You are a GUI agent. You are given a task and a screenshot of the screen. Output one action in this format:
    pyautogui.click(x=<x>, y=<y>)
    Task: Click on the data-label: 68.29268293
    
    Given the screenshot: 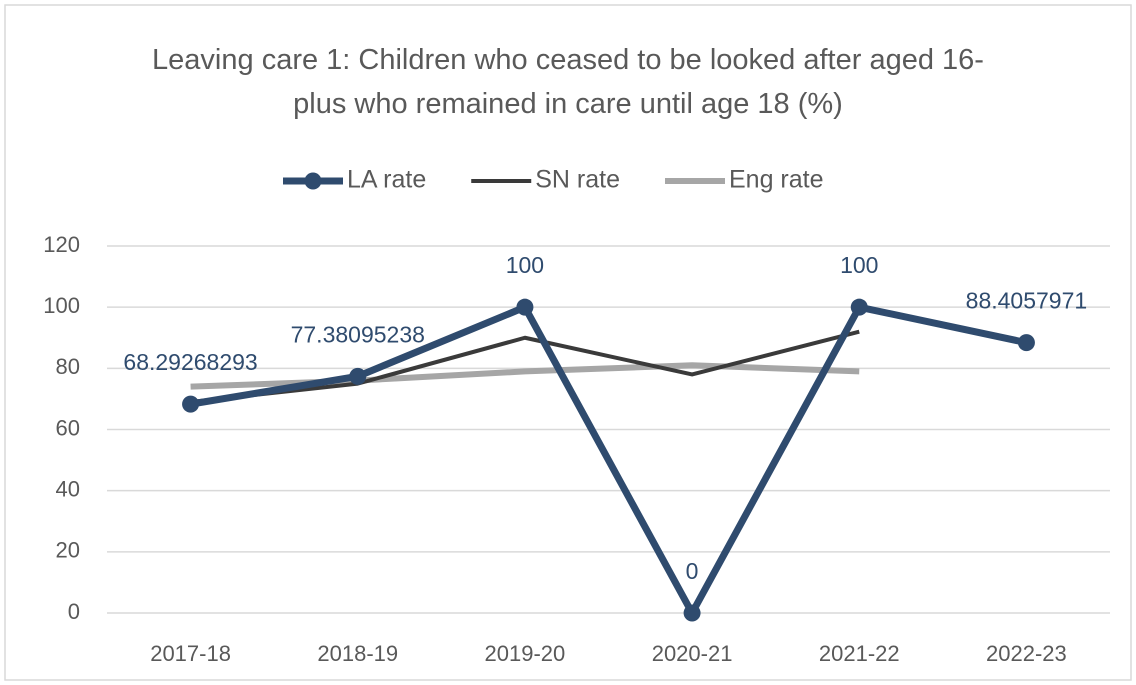 What is the action you would take?
    pyautogui.click(x=190, y=362)
    